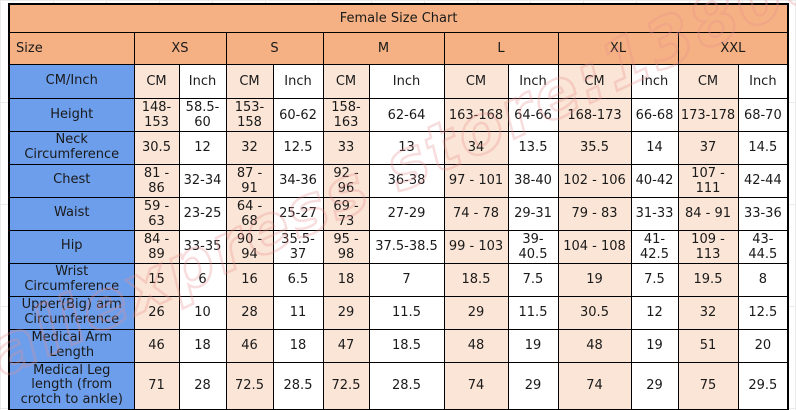 The width and height of the screenshot is (796, 410). I want to click on value-cell: 11, so click(298, 312).